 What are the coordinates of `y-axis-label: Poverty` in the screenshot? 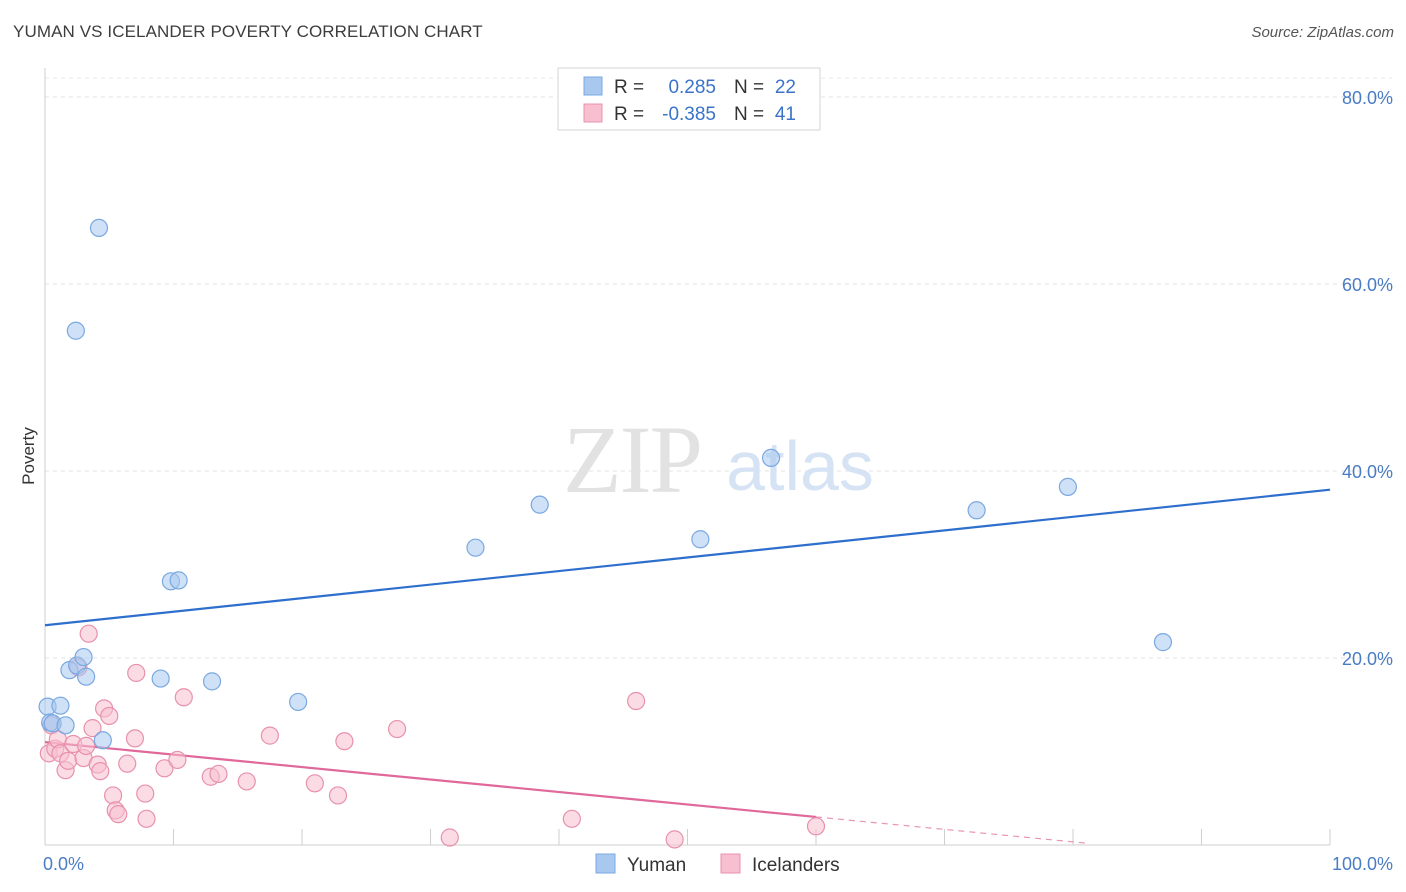 It's located at (28, 456).